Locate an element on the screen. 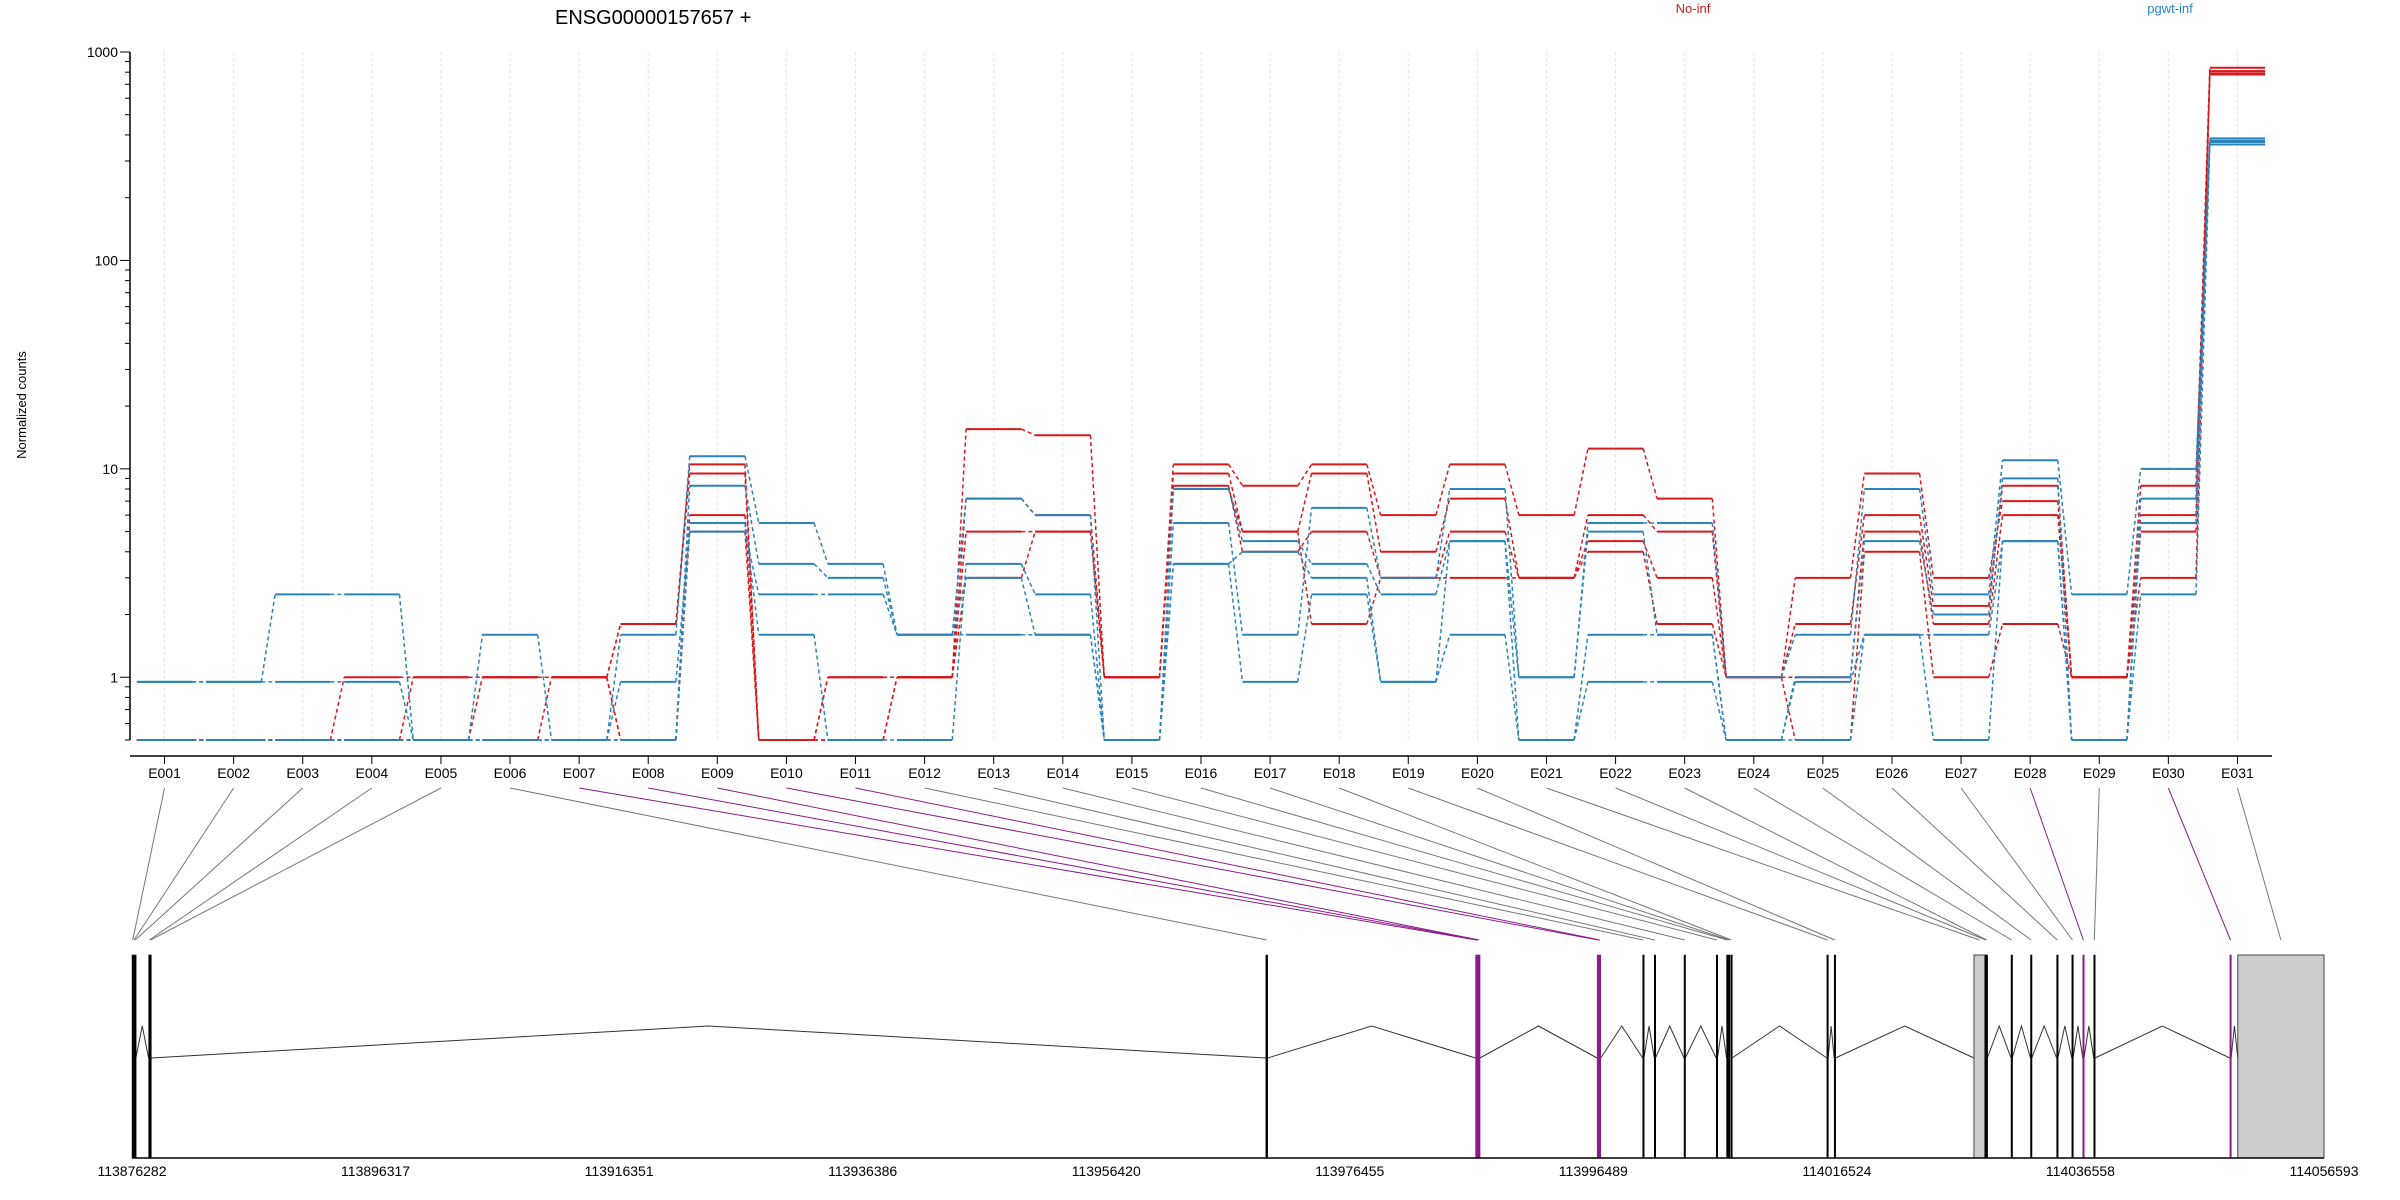  connector-e024 is located at coordinates (1882, 864).